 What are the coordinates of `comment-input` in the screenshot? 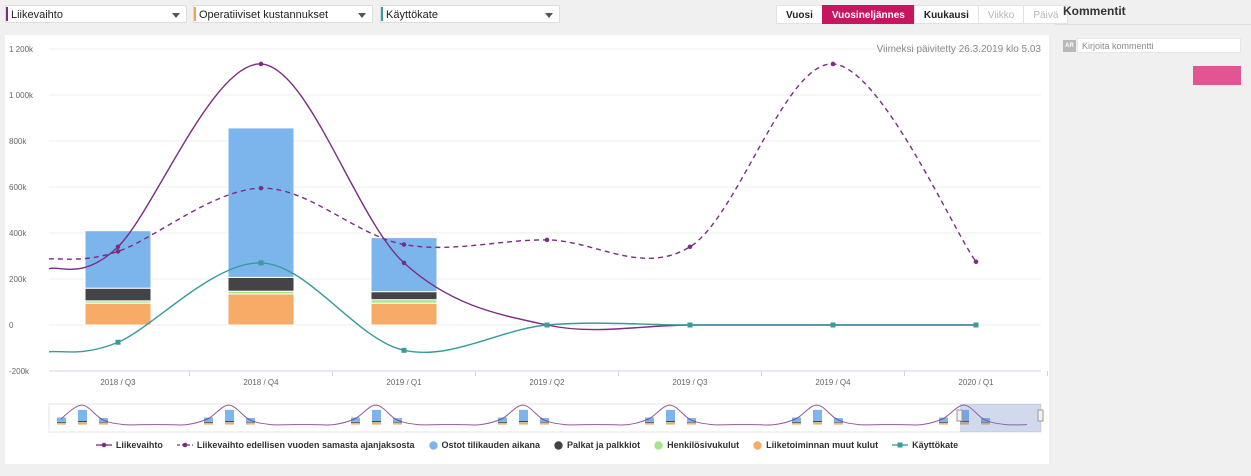 It's located at (1159, 45).